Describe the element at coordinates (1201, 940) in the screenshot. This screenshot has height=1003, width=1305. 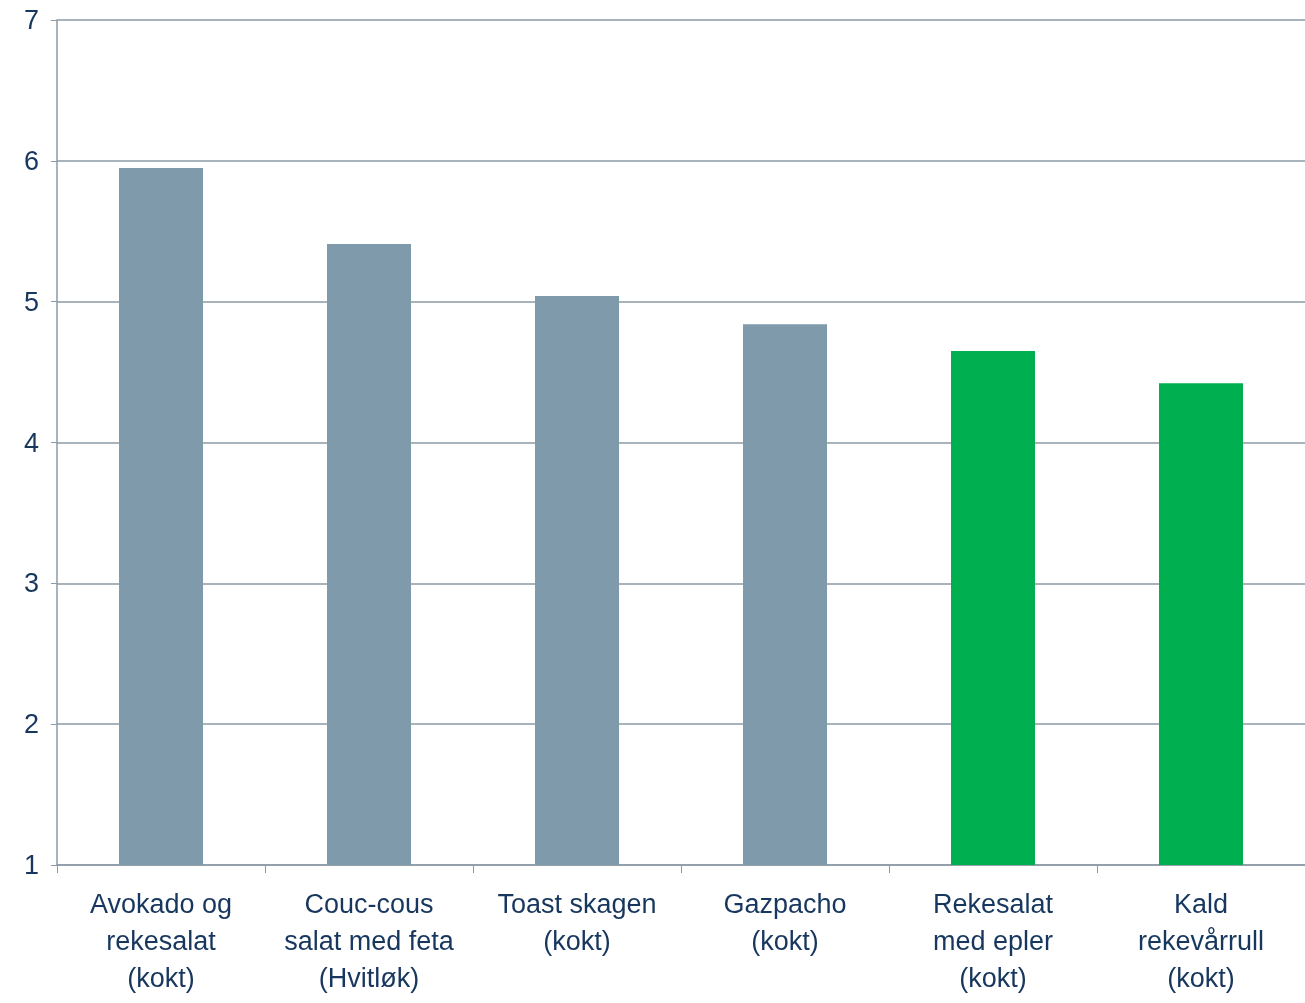
I see `x-tick-label: Kald rekevårrull (kokt)` at that location.